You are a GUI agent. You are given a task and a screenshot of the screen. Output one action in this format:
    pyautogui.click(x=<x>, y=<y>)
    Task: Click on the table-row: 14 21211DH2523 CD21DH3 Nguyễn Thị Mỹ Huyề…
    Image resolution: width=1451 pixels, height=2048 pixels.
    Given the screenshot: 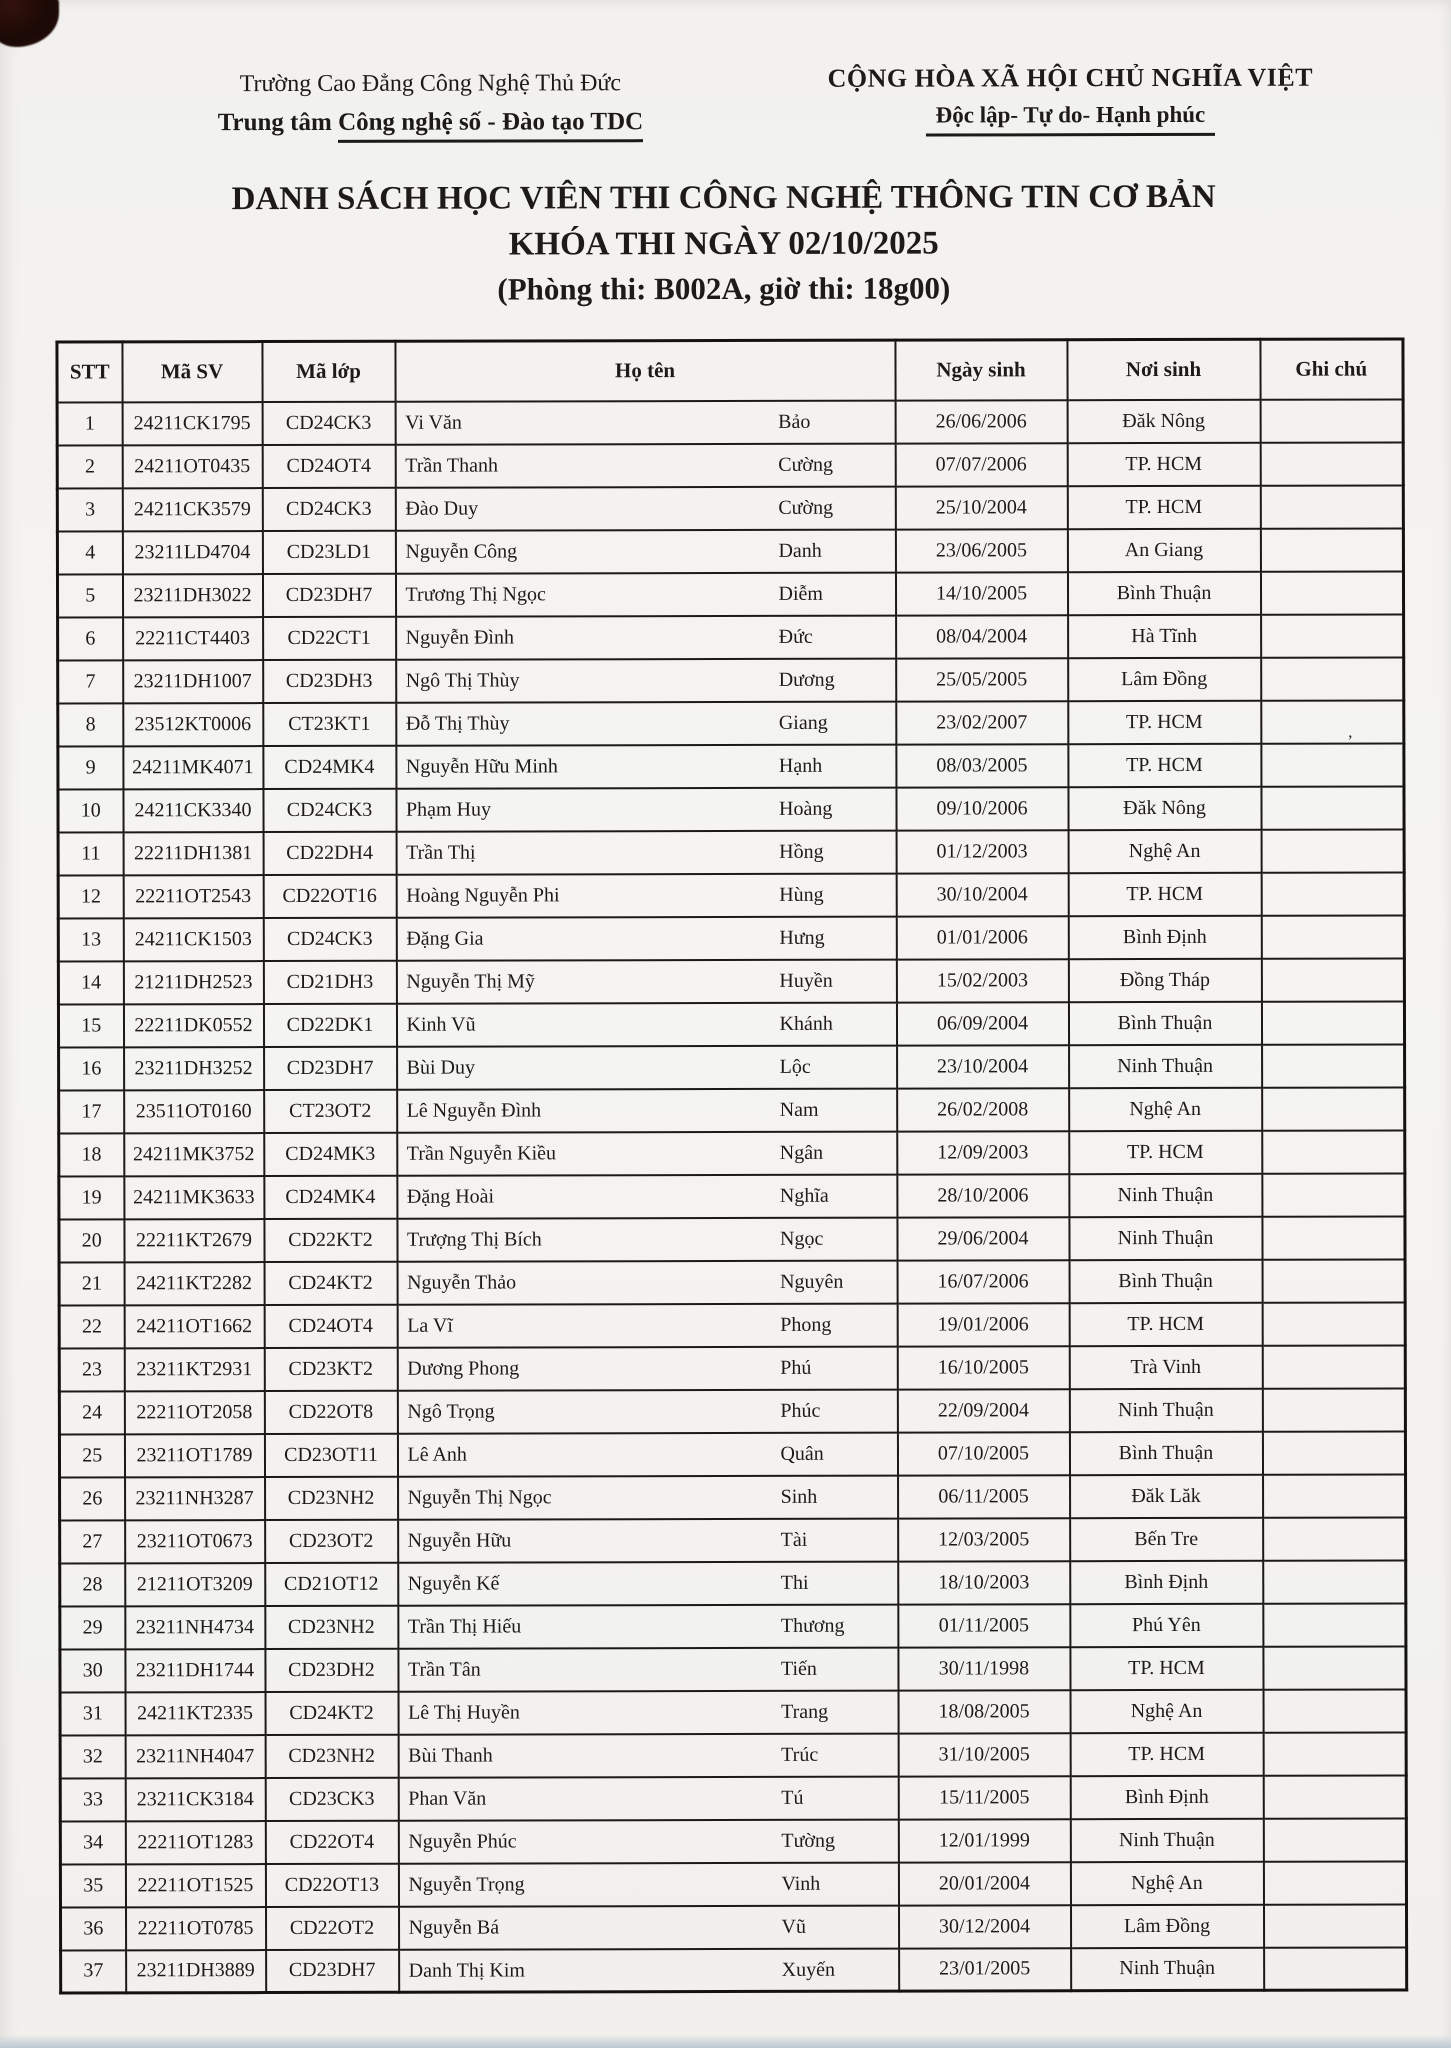 What is the action you would take?
    pyautogui.click(x=731, y=981)
    